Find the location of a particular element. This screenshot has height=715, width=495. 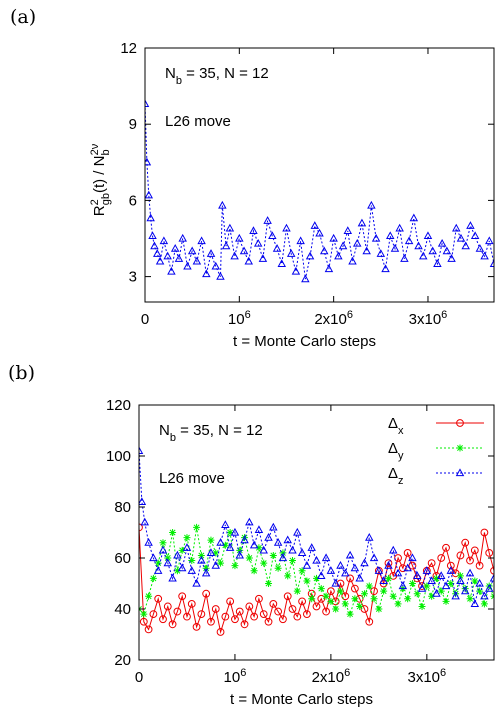

panel-b-legend-marker is located at coordinates (460, 423).